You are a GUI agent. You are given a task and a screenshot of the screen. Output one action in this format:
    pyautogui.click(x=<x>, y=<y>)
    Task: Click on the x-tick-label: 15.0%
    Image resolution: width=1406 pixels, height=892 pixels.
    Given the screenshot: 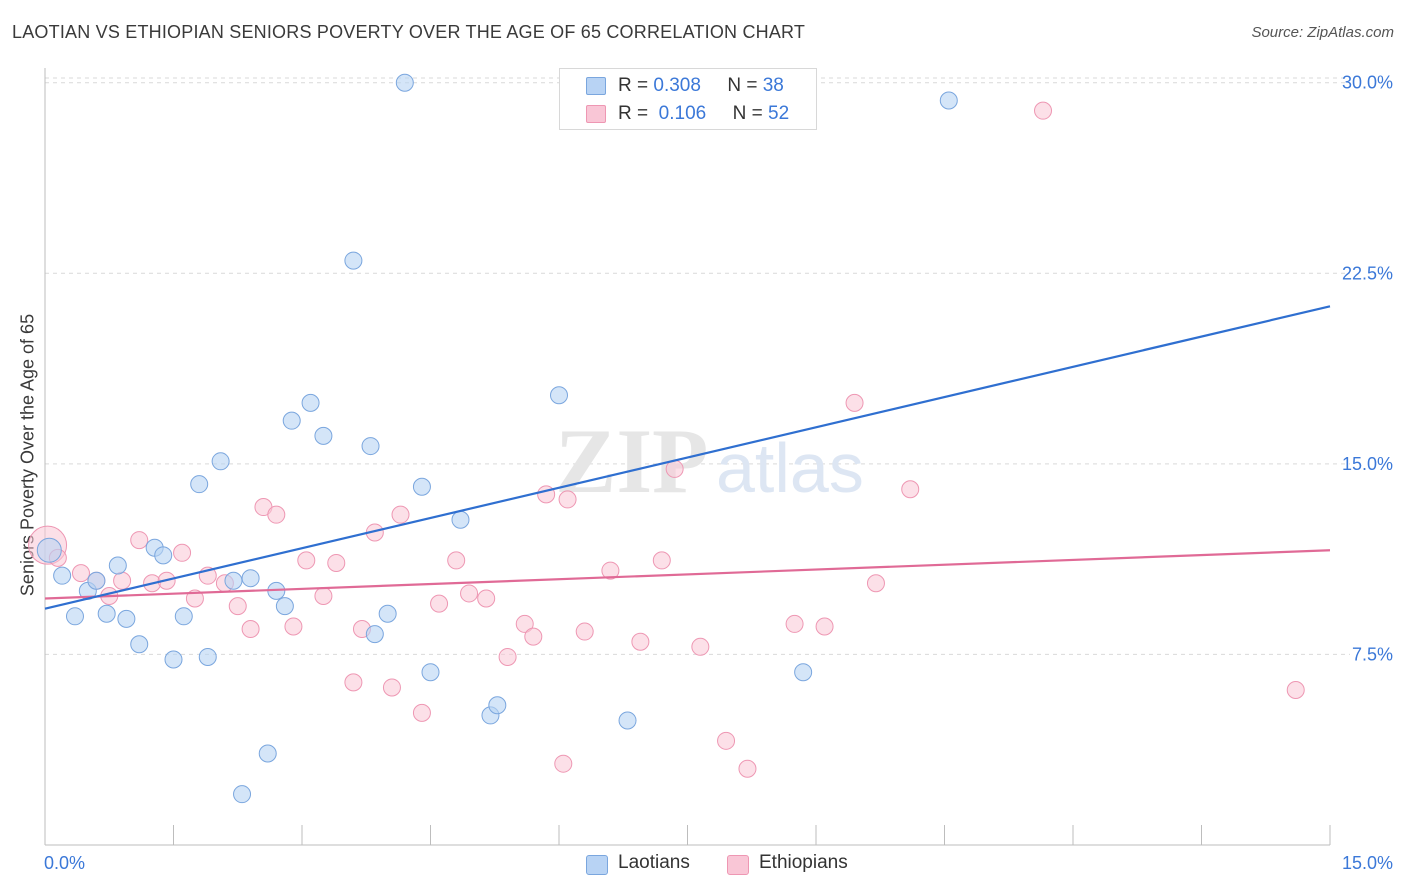 What is the action you would take?
    pyautogui.click(x=1367, y=863)
    